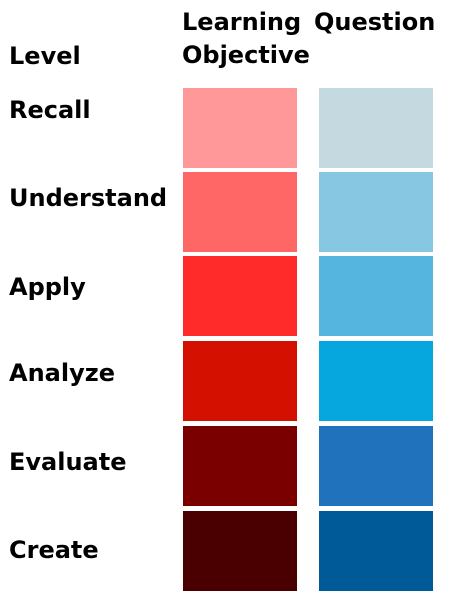  I want to click on level-label-understand: Understand, so click(88, 198).